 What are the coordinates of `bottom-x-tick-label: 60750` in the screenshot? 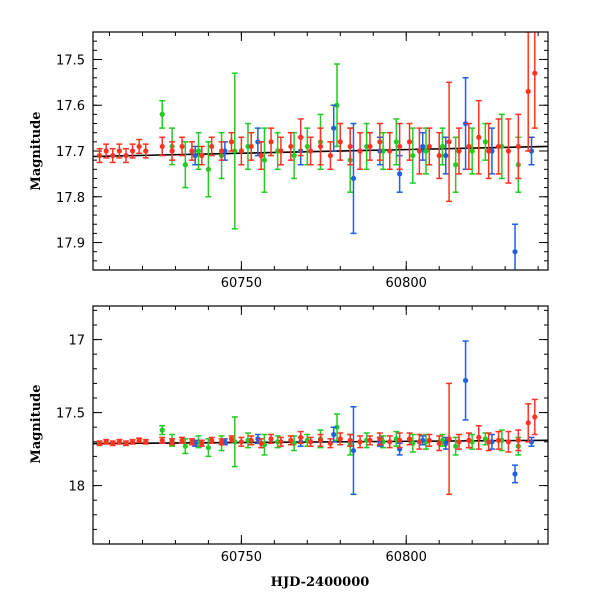 It's located at (241, 557).